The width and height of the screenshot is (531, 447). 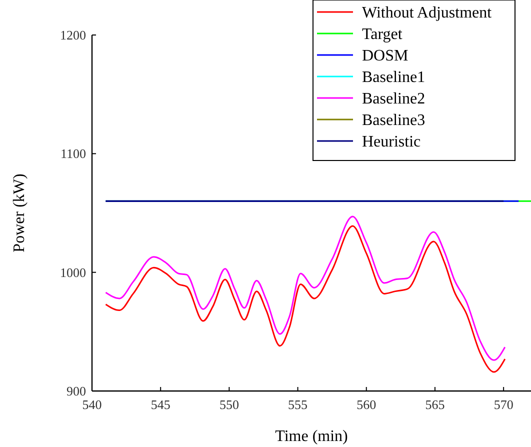 What do you see at coordinates (19, 213) in the screenshot?
I see `y-axis-title: Power (kW)` at bounding box center [19, 213].